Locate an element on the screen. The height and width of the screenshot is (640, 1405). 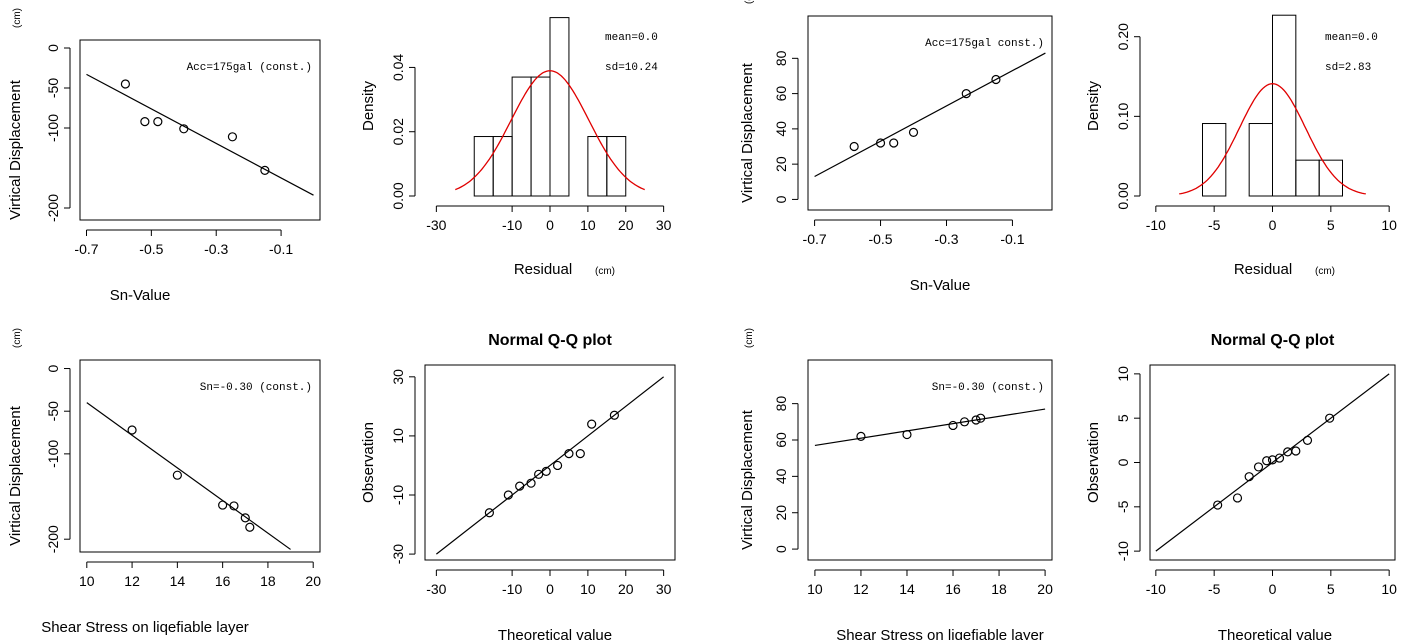
y-axis-unit: (cm) is located at coordinates (749, 2).